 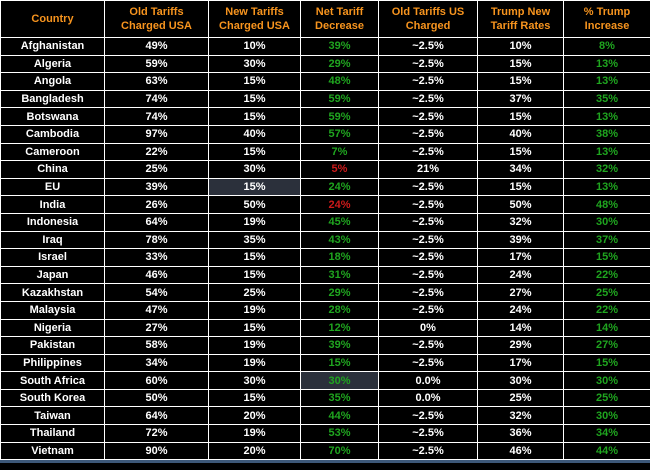 What do you see at coordinates (339, 64) in the screenshot?
I see `cell-net-decrease: 29%` at bounding box center [339, 64].